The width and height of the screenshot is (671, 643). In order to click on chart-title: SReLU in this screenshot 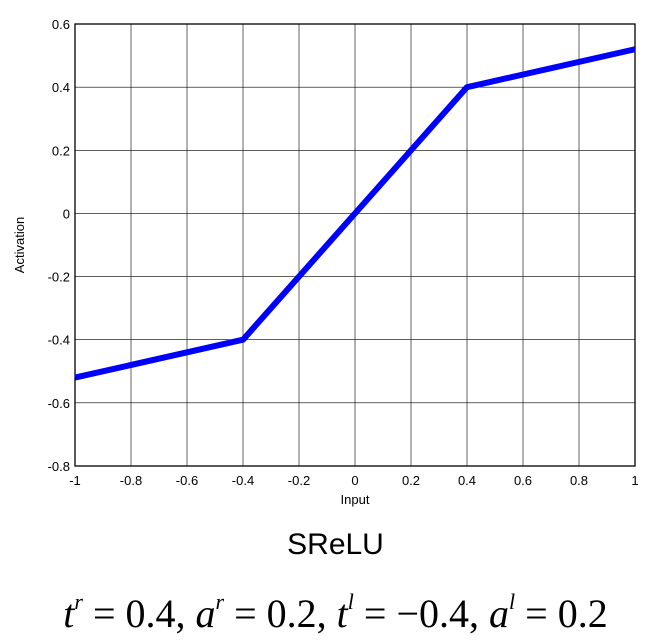, I will do `click(335, 544)`.